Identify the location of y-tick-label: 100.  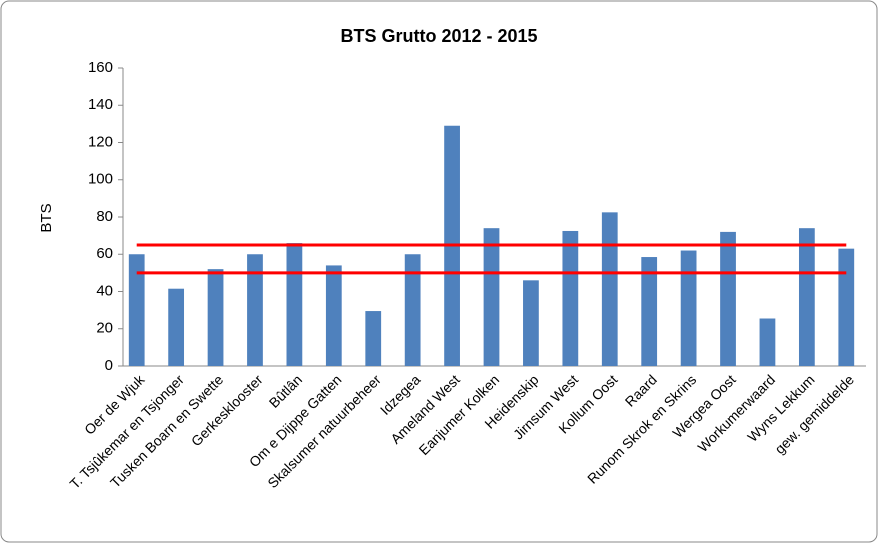
(100, 179).